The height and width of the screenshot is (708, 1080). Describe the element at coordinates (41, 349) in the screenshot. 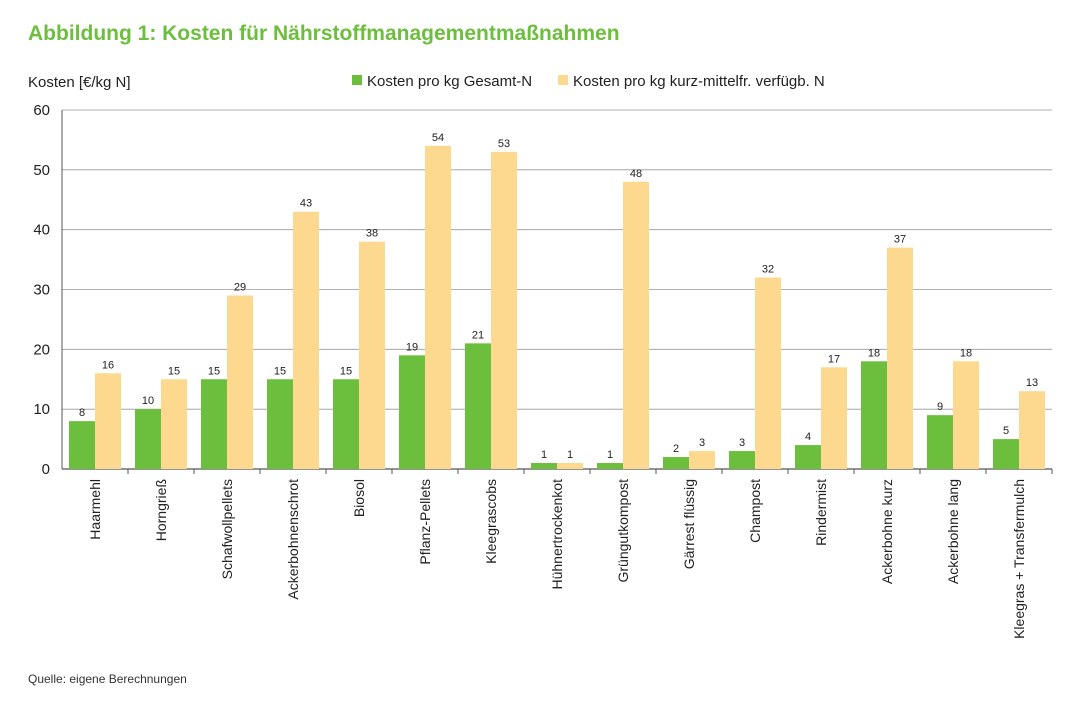

I see `y-tick-label: 20` at that location.